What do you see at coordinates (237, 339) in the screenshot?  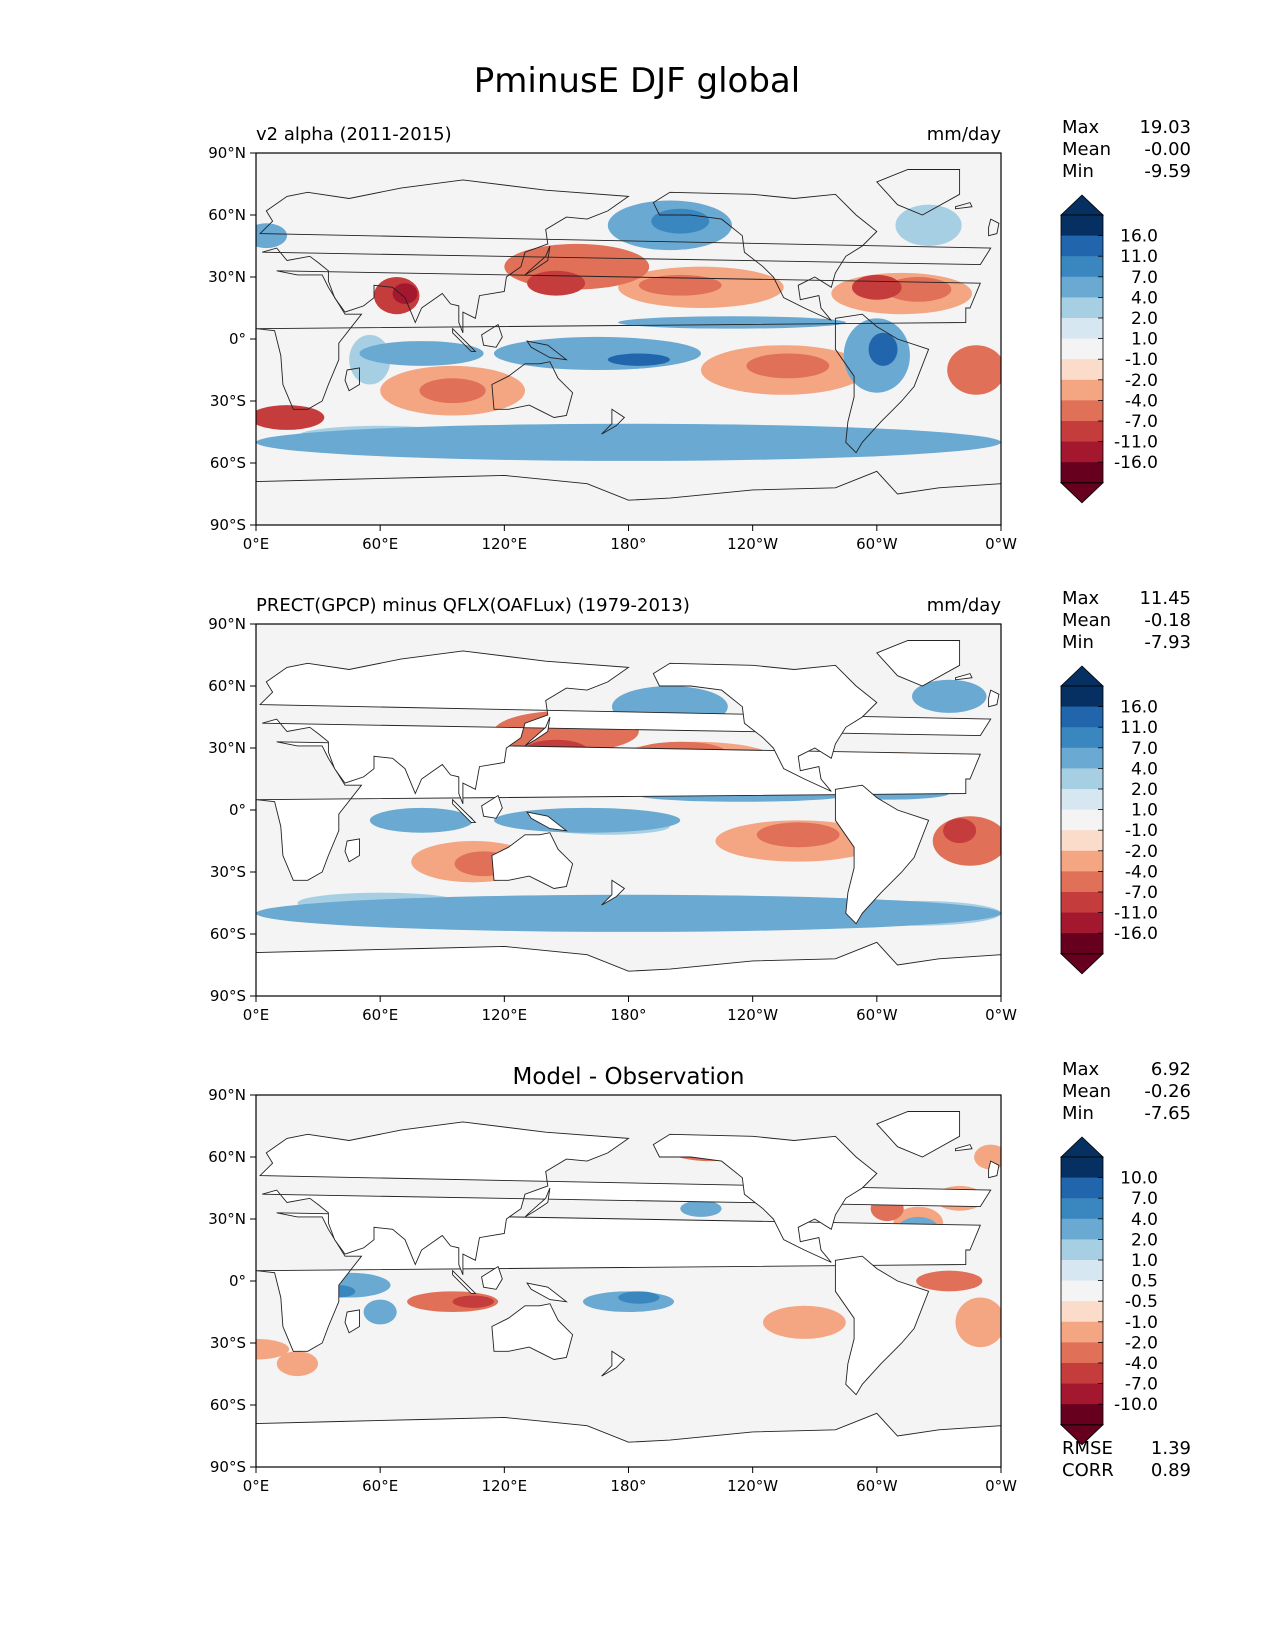 I see `lat-tick-label: 0°` at bounding box center [237, 339].